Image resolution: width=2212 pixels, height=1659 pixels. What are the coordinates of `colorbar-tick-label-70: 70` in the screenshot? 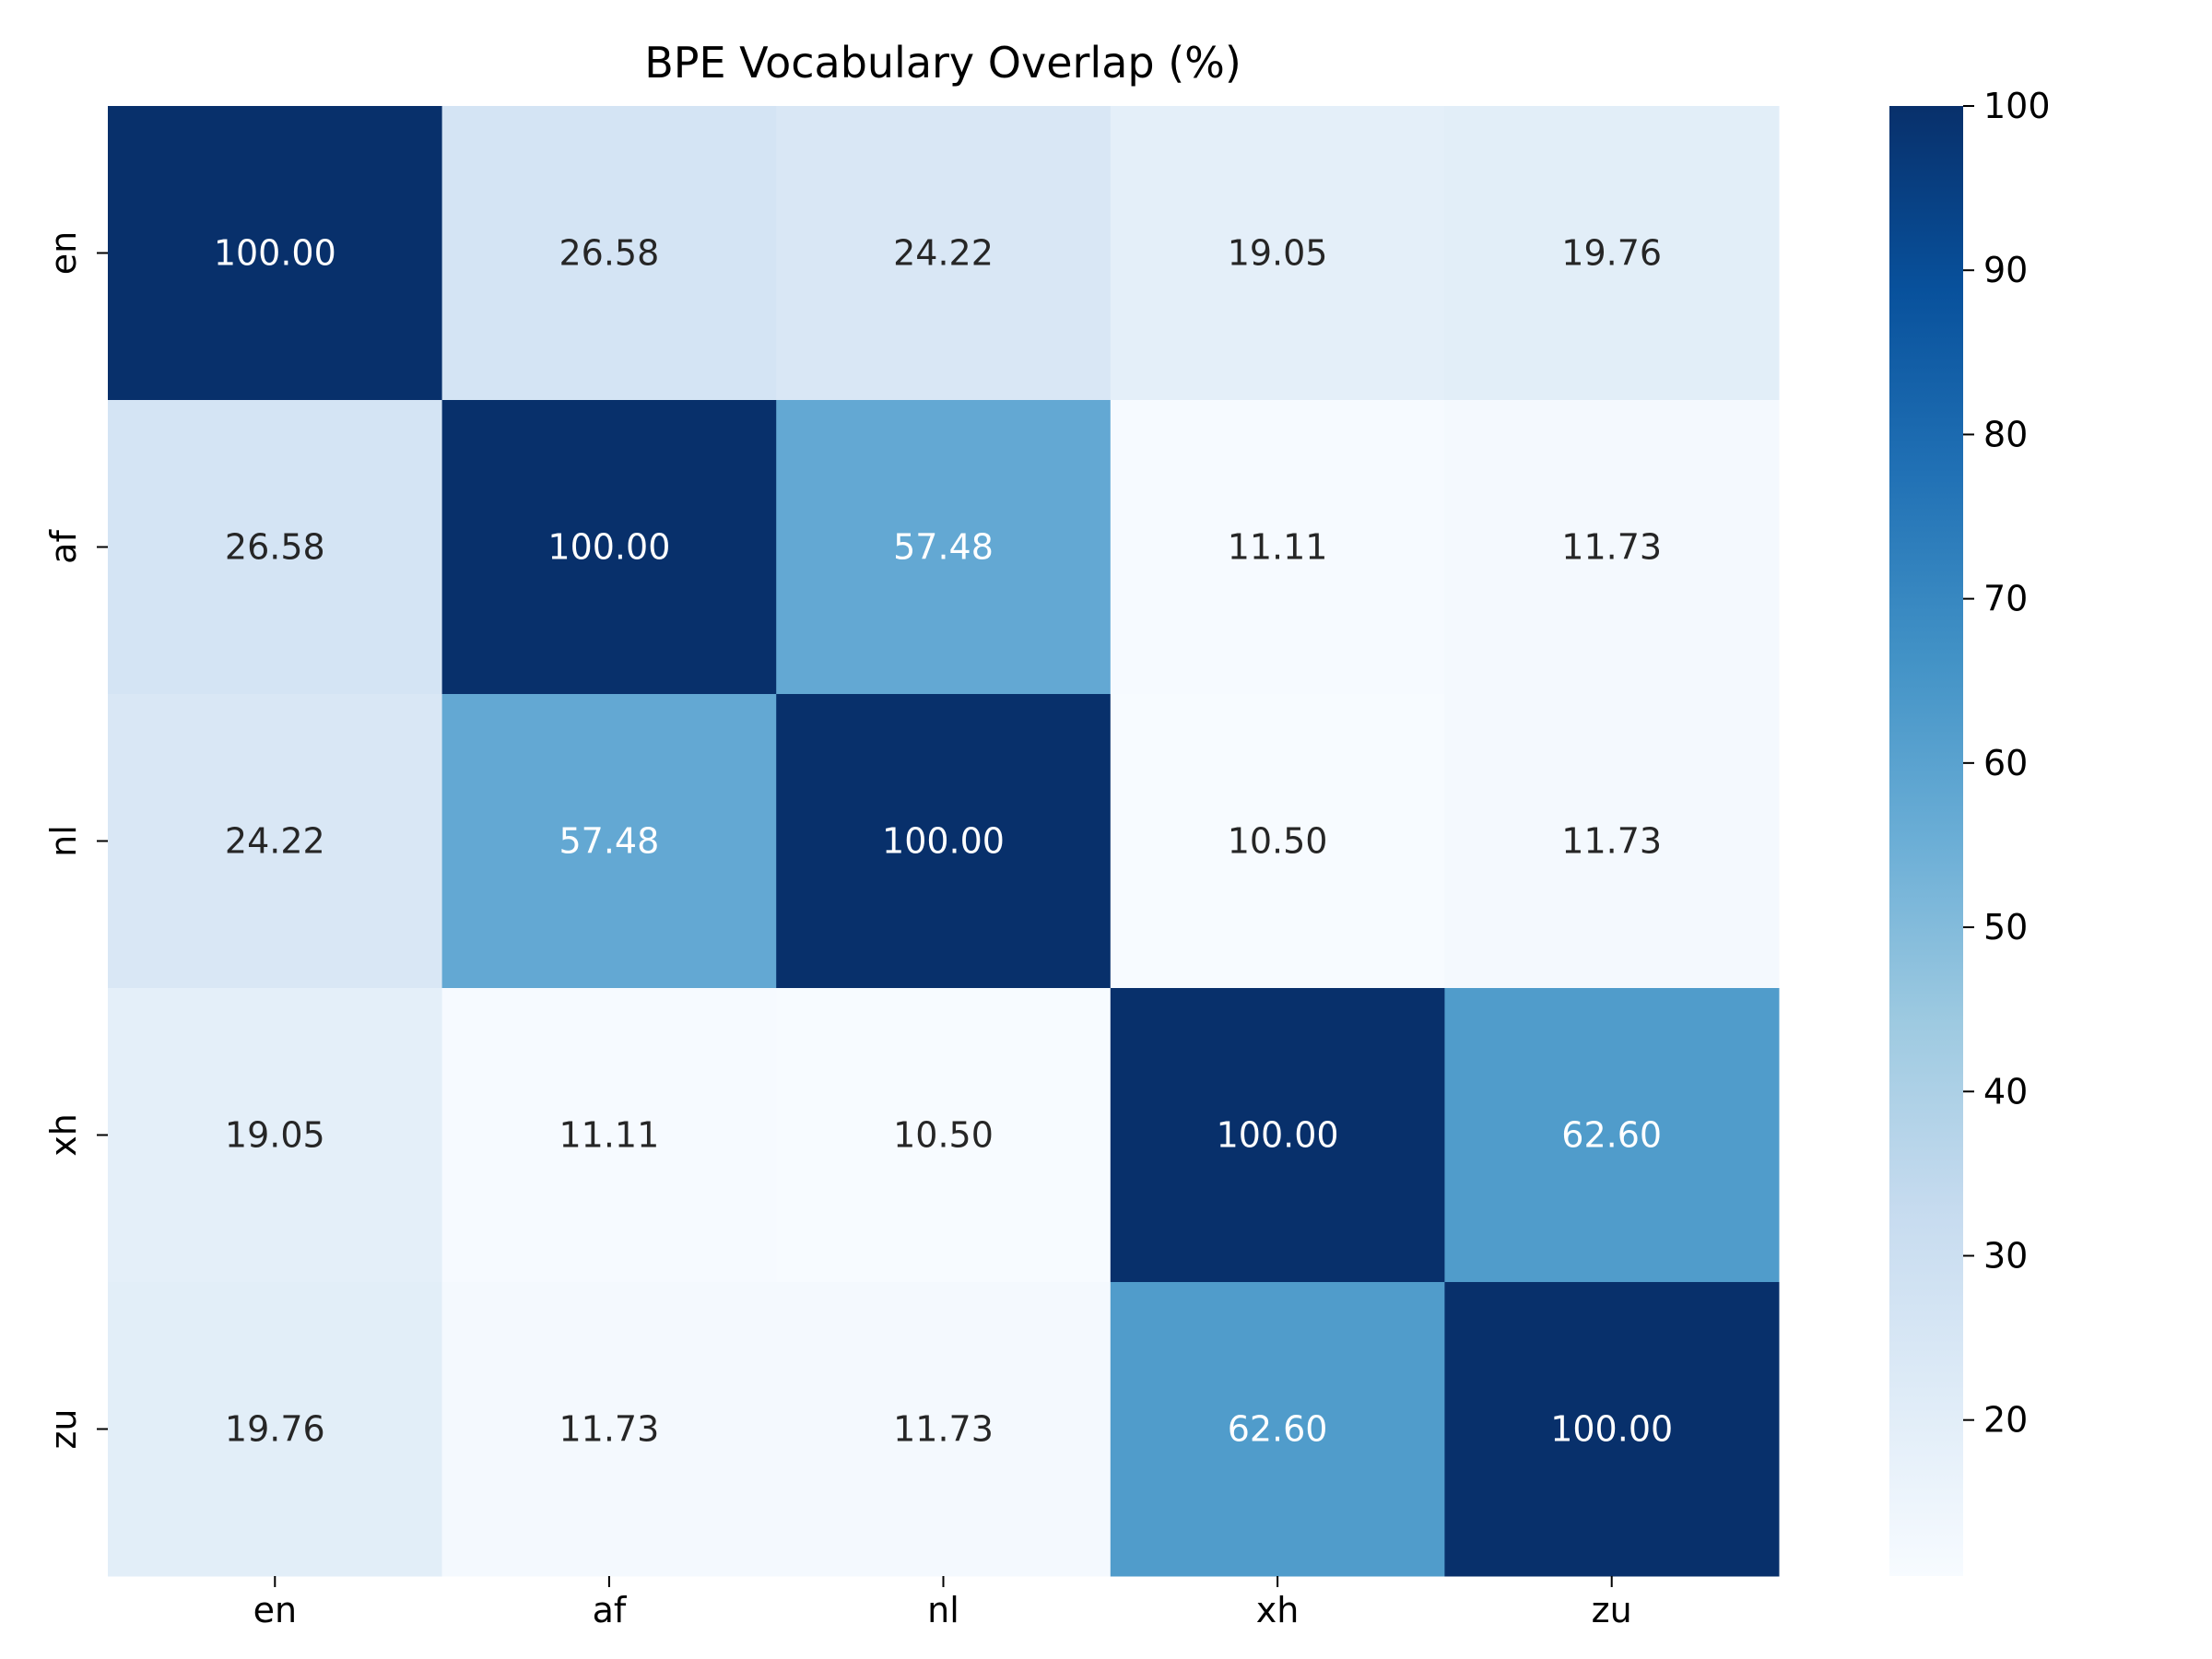 It's located at (2005, 599).